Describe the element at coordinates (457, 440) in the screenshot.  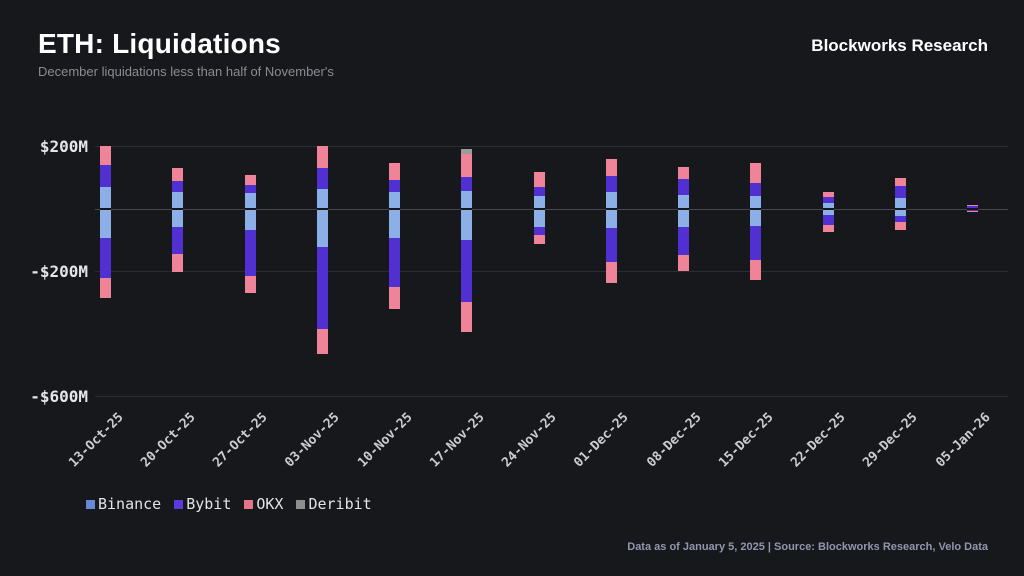
I see `x-tick-label: 17-Nov-25` at that location.